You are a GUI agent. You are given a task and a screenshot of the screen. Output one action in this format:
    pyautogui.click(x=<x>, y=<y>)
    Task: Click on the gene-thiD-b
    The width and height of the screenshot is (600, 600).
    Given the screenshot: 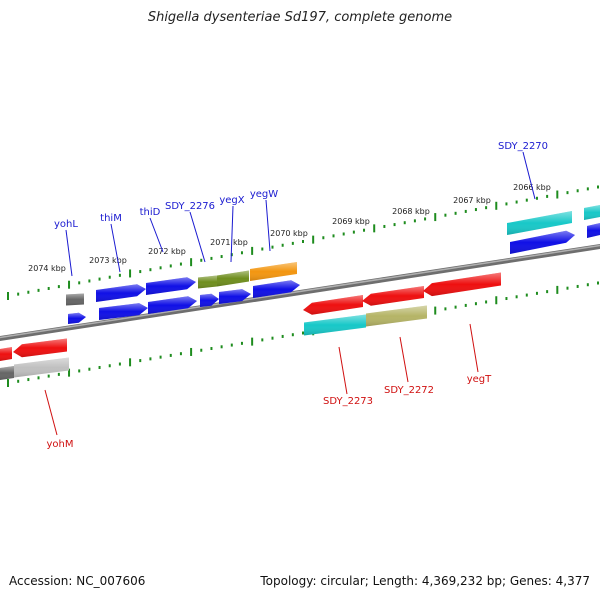 What is the action you would take?
    pyautogui.click(x=172, y=305)
    